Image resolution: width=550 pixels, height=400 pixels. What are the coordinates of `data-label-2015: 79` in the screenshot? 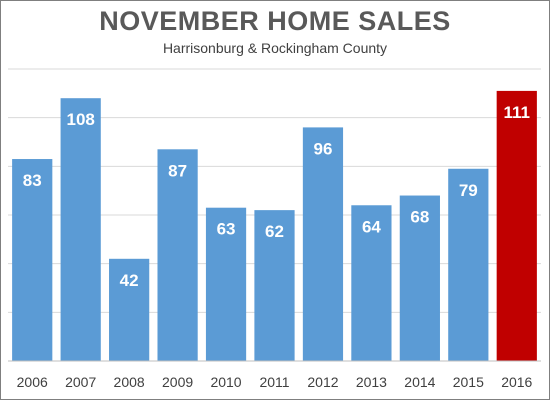 It's located at (468, 190).